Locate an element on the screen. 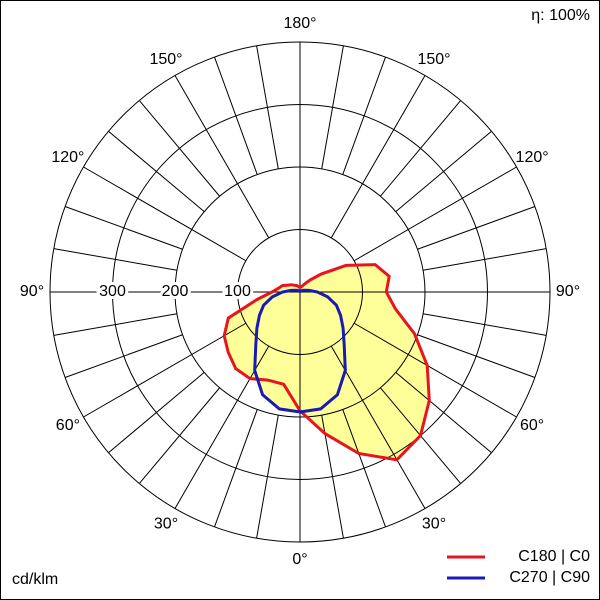  r-tick-label: 200 is located at coordinates (175, 291).